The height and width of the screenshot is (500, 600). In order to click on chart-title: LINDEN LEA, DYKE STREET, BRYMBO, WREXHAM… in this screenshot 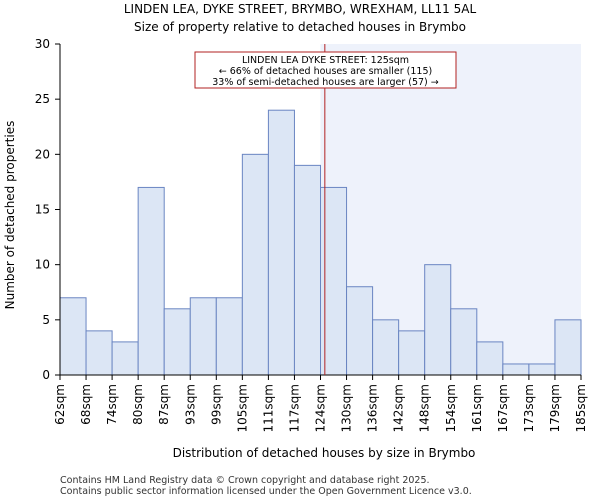, I will do `click(300, 9)`.